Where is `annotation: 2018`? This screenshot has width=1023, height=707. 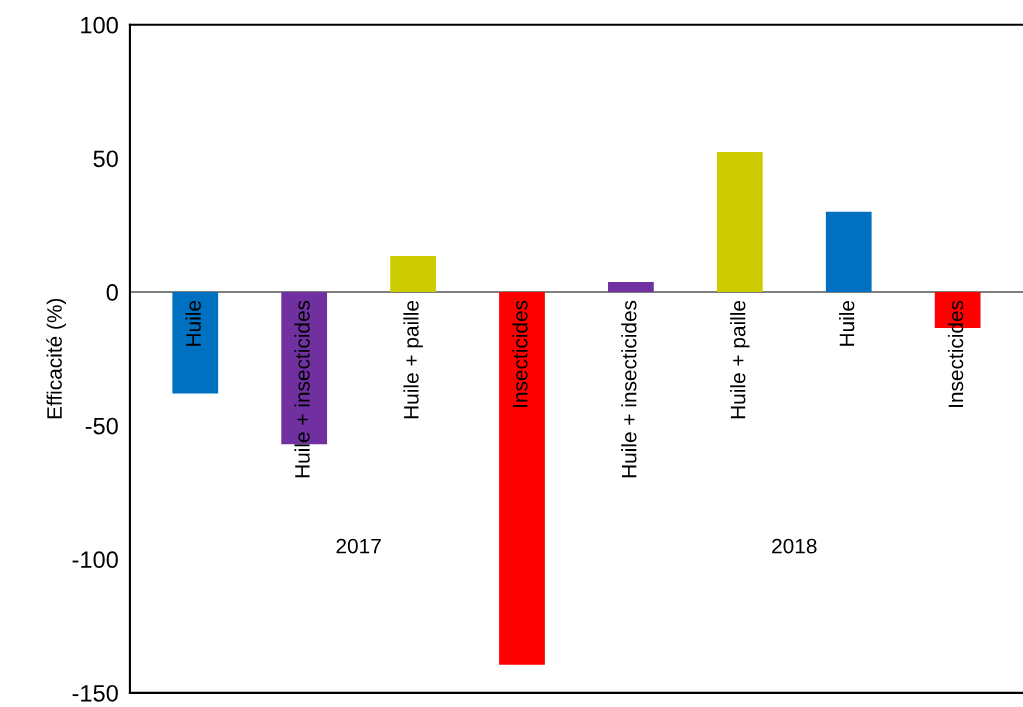
annotation: 2018 is located at coordinates (794, 546).